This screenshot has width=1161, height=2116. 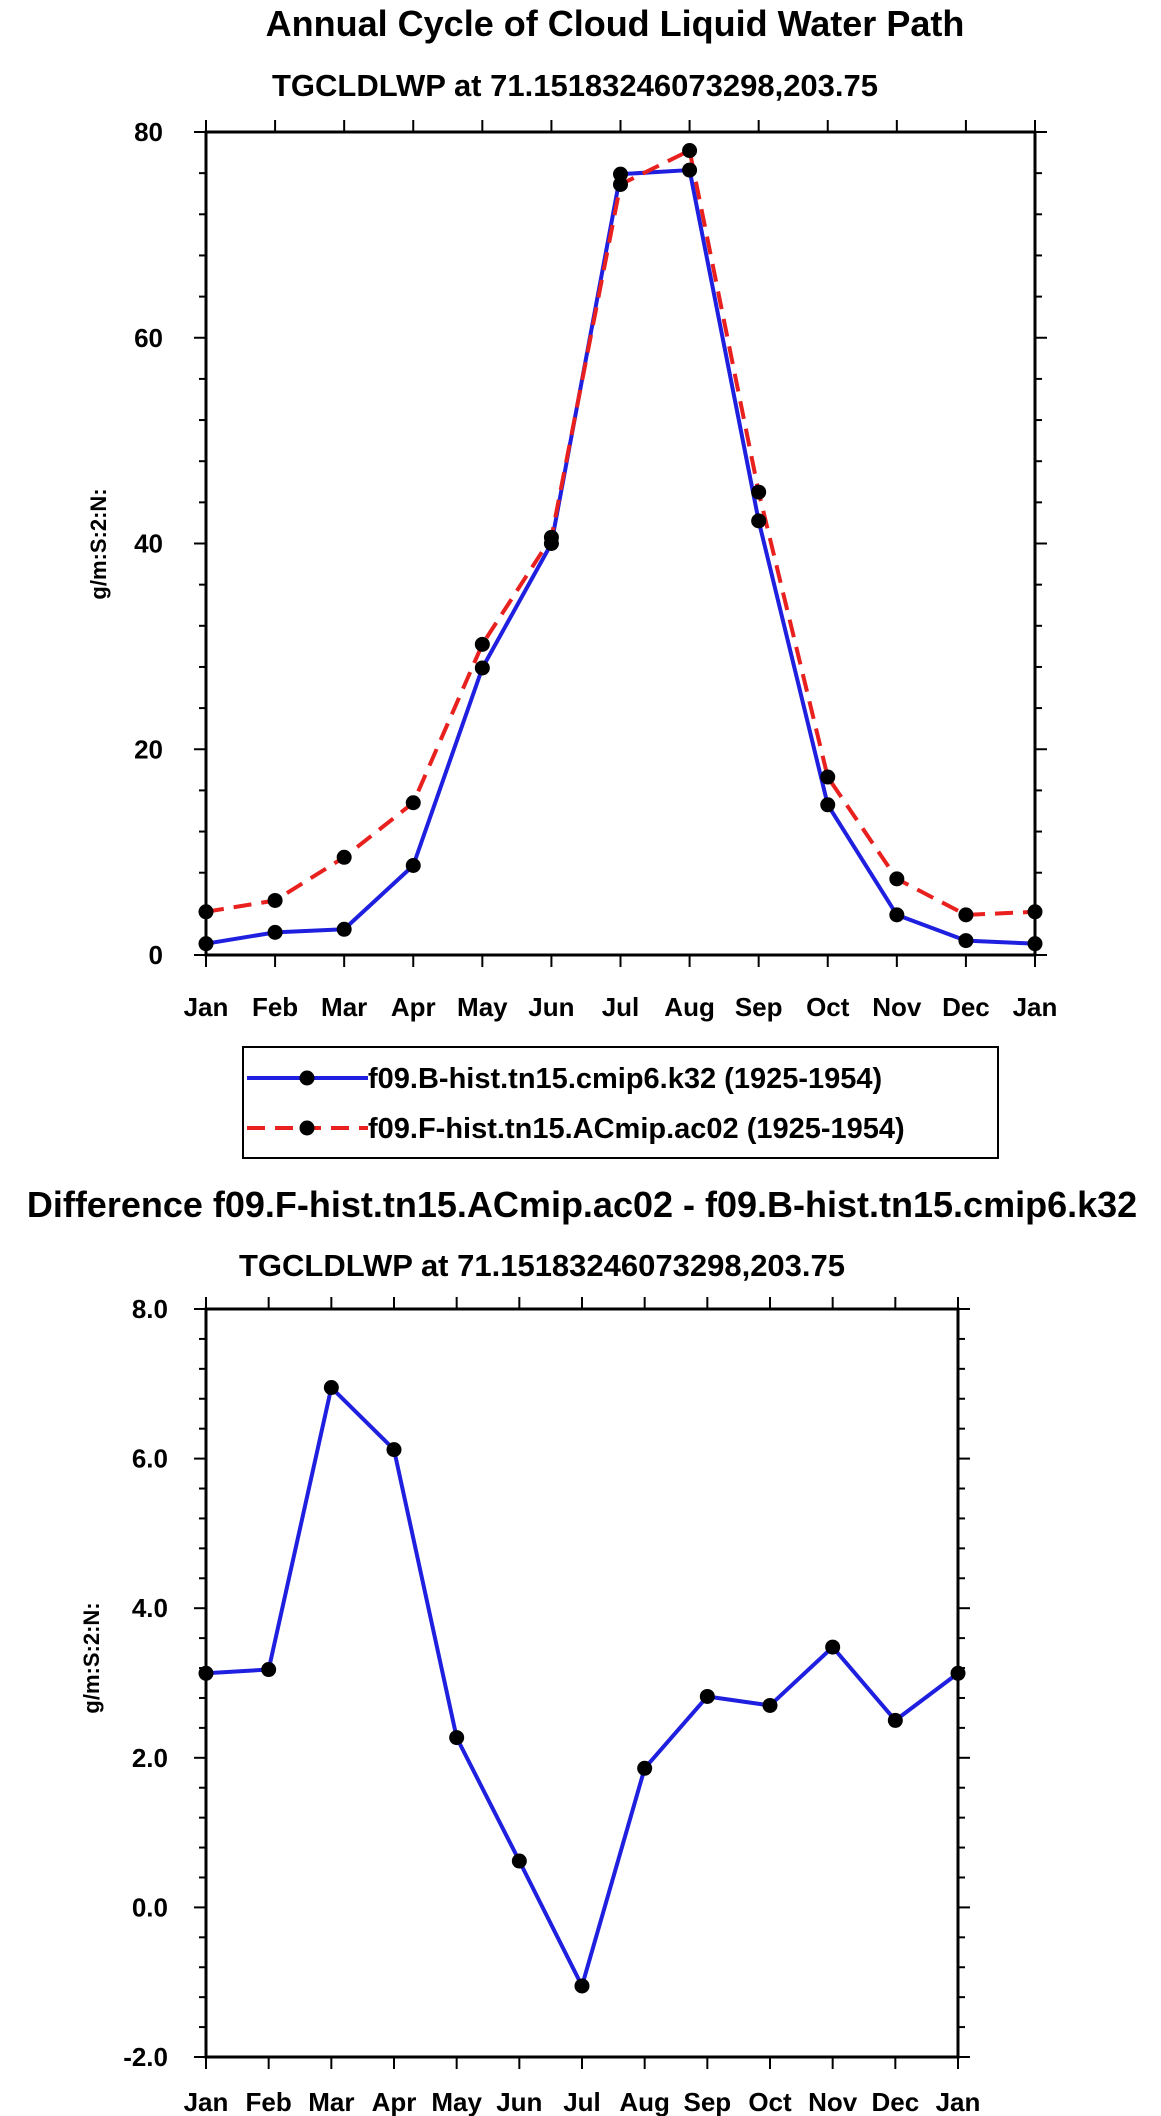 I want to click on chart2-y-tick-label: -2.0, so click(x=145, y=2057).